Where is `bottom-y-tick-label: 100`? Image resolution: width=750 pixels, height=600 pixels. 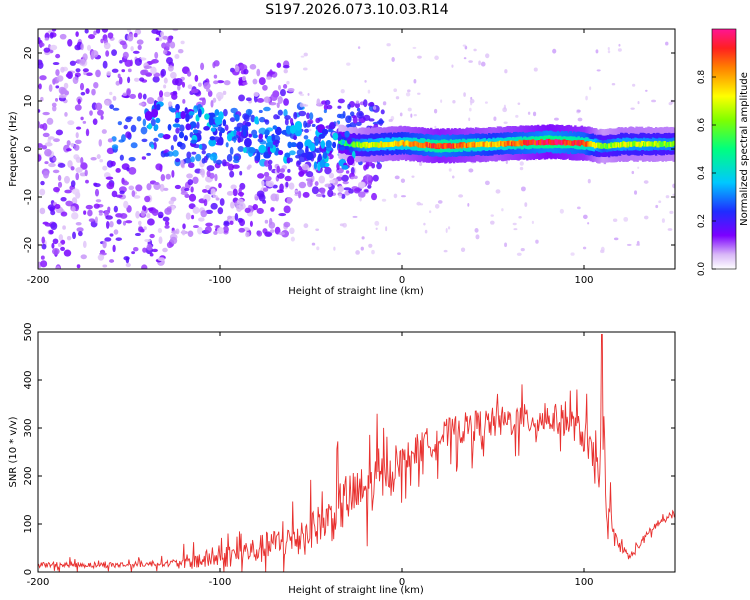
bottom-y-tick-label: 100 is located at coordinates (28, 523).